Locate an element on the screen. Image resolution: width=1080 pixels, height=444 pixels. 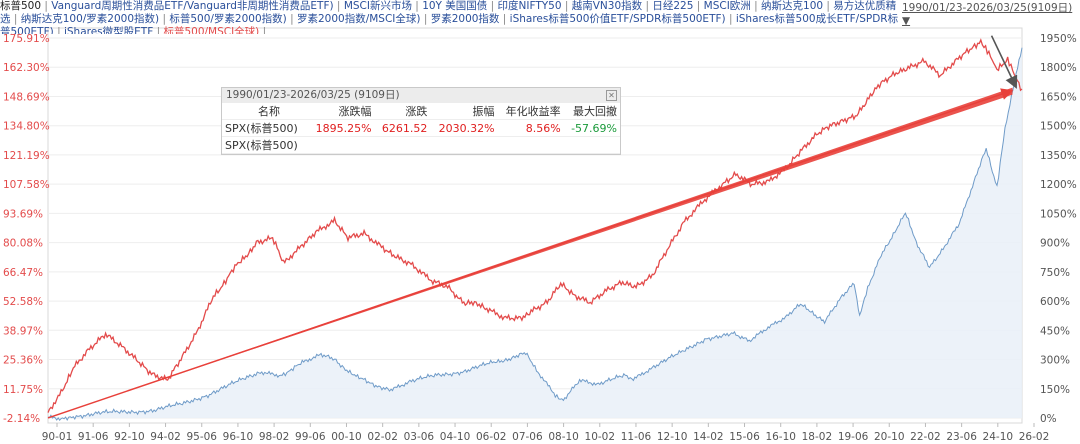
stats-cell: 2030.32% is located at coordinates (464, 128).